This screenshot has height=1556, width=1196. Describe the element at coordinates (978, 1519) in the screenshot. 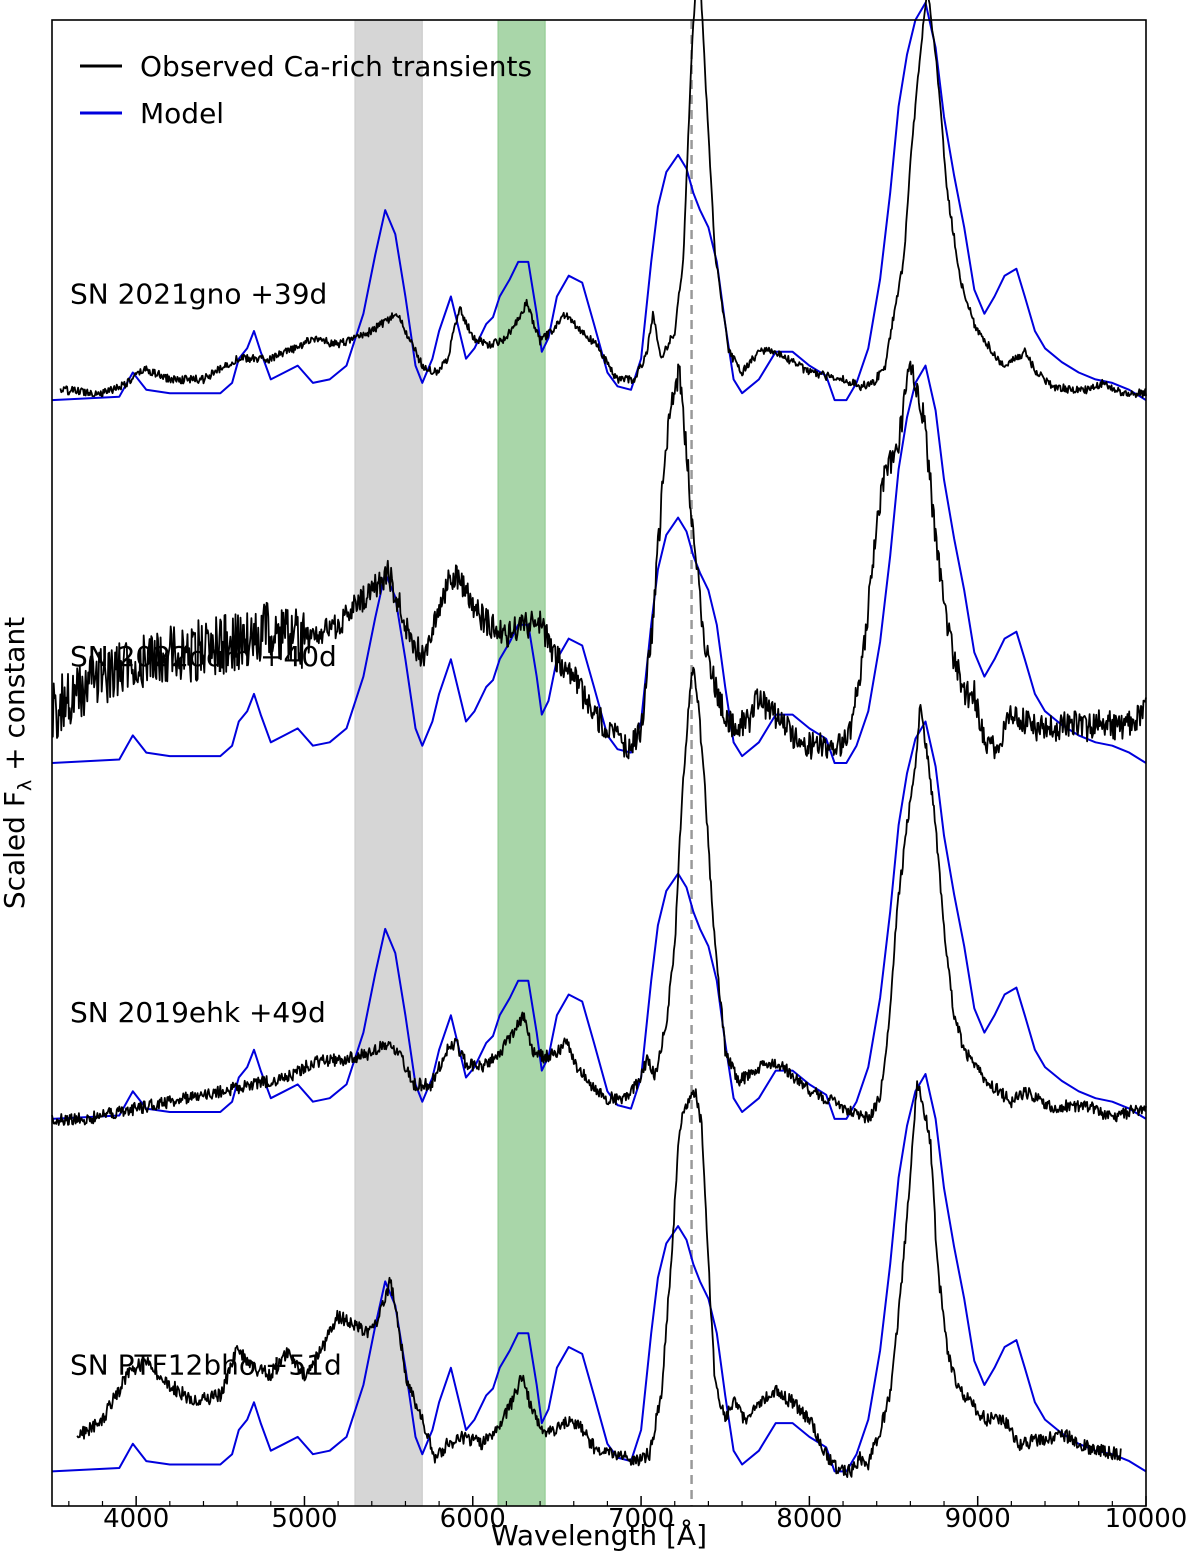

I see `x-tick-label: 9000` at that location.